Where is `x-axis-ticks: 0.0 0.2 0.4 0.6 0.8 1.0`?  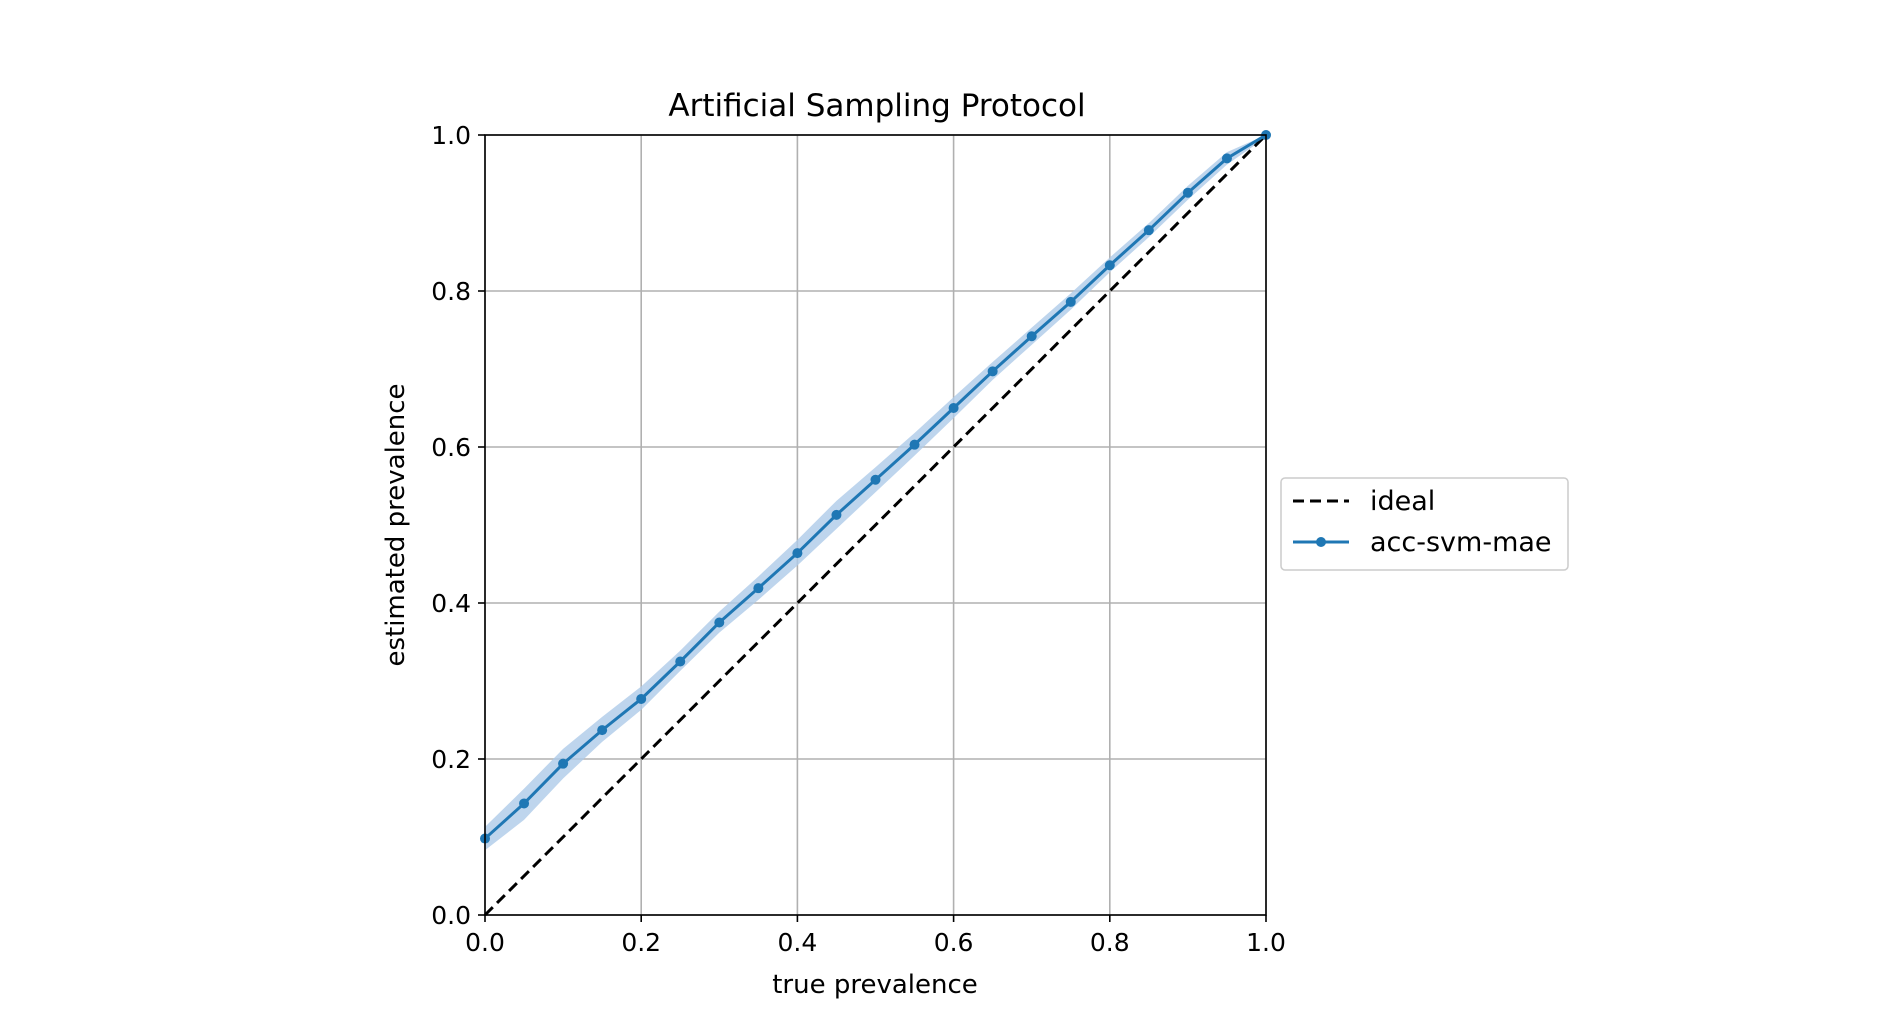
x-axis-ticks: 0.0 0.2 0.4 0.6 0.8 1.0 is located at coordinates (875, 936).